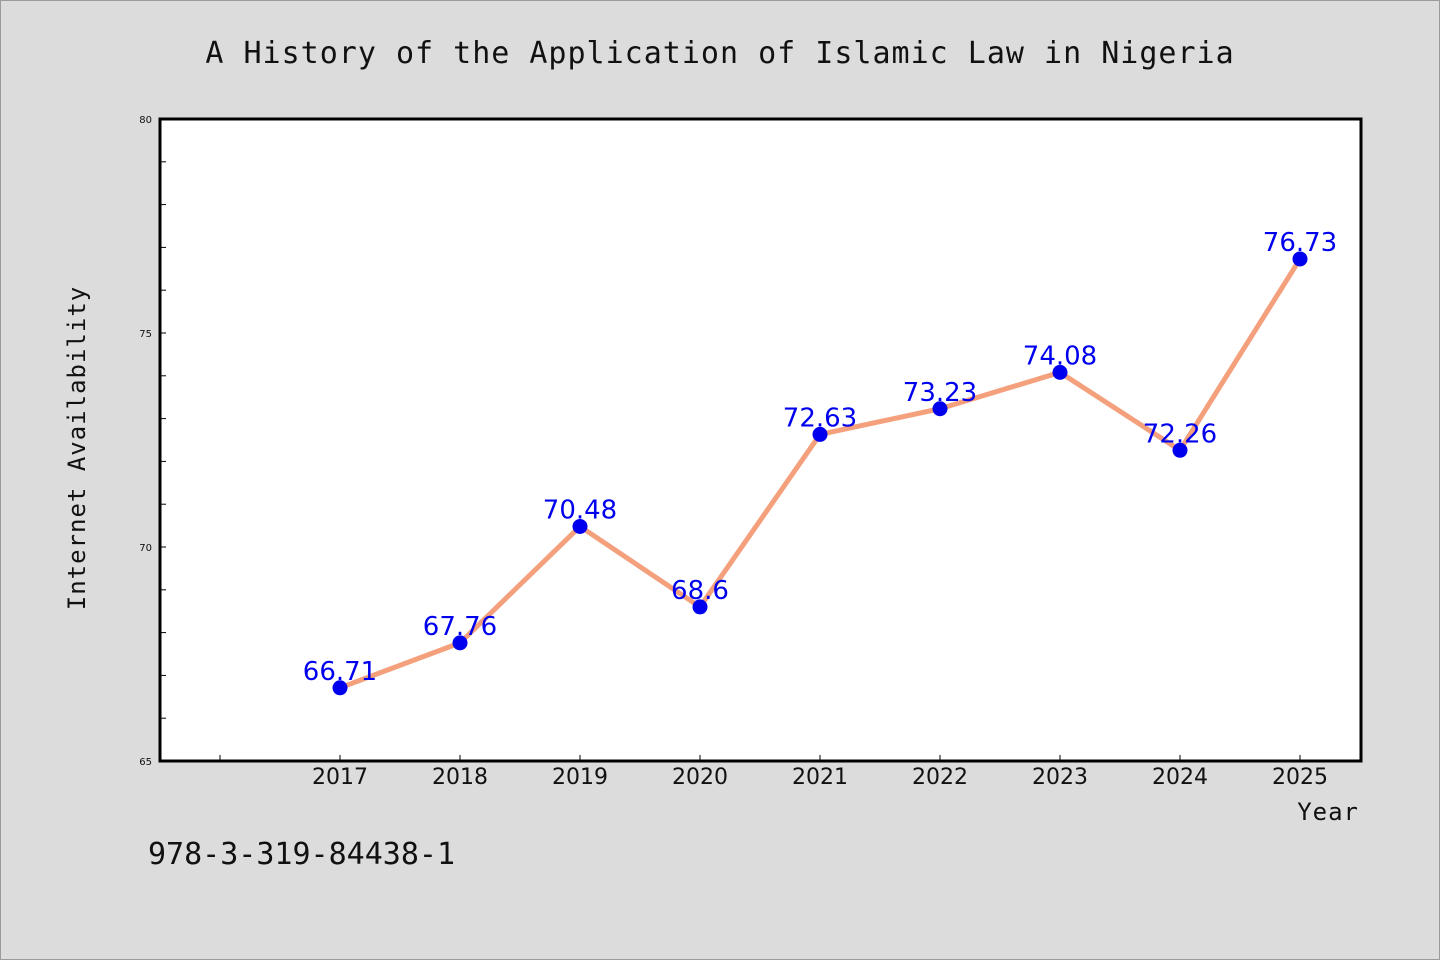 The width and height of the screenshot is (1440, 960). Describe the element at coordinates (152, 441) in the screenshot. I see `y-axis: 65 70 75 80` at that location.